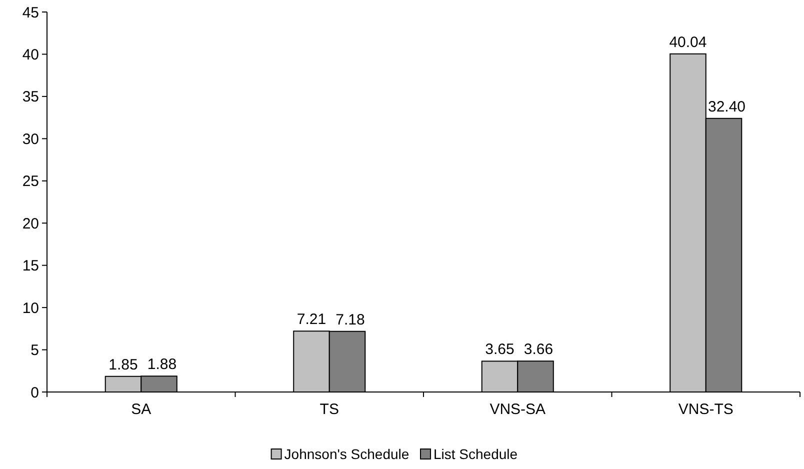 Image resolution: width=804 pixels, height=469 pixels. I want to click on y-tick-label: 10, so click(30, 308).